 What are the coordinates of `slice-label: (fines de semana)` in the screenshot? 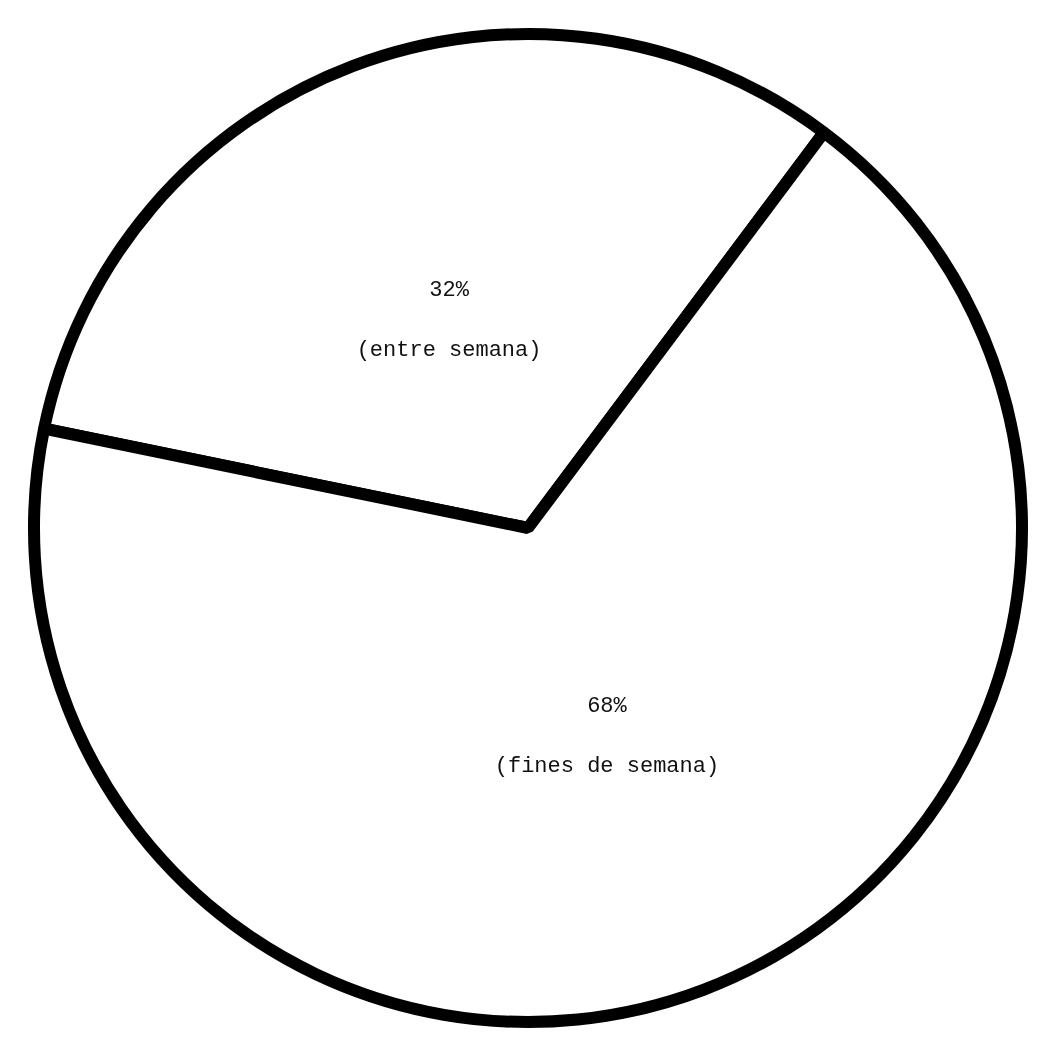 It's located at (607, 766).